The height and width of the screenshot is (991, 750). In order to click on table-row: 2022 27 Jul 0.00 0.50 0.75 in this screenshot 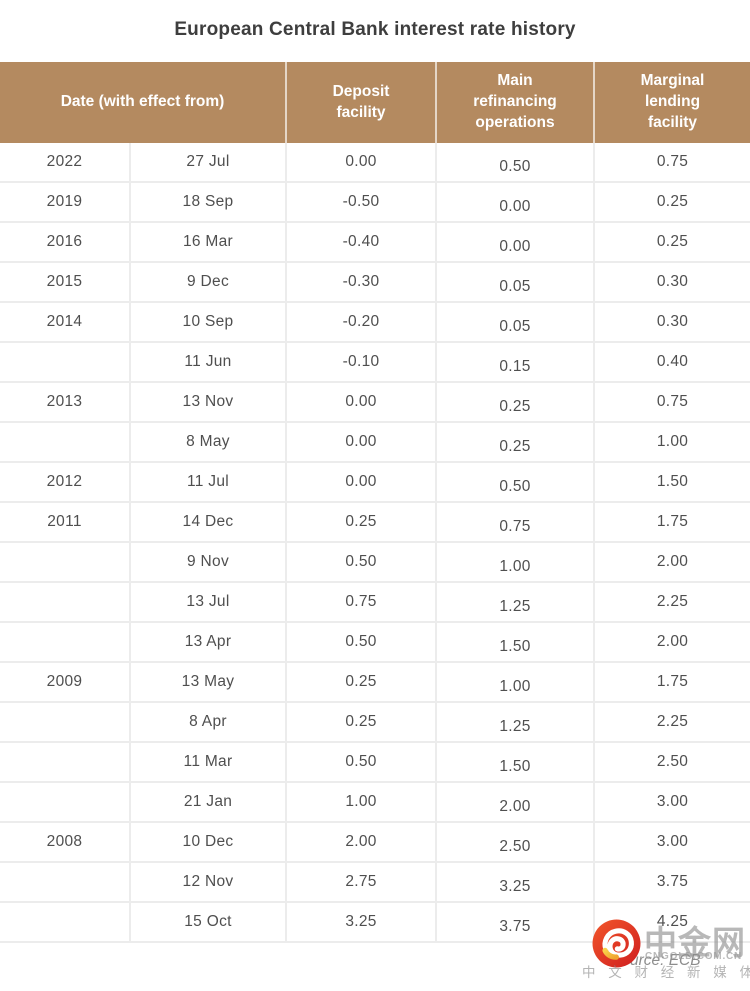, I will do `click(375, 163)`.